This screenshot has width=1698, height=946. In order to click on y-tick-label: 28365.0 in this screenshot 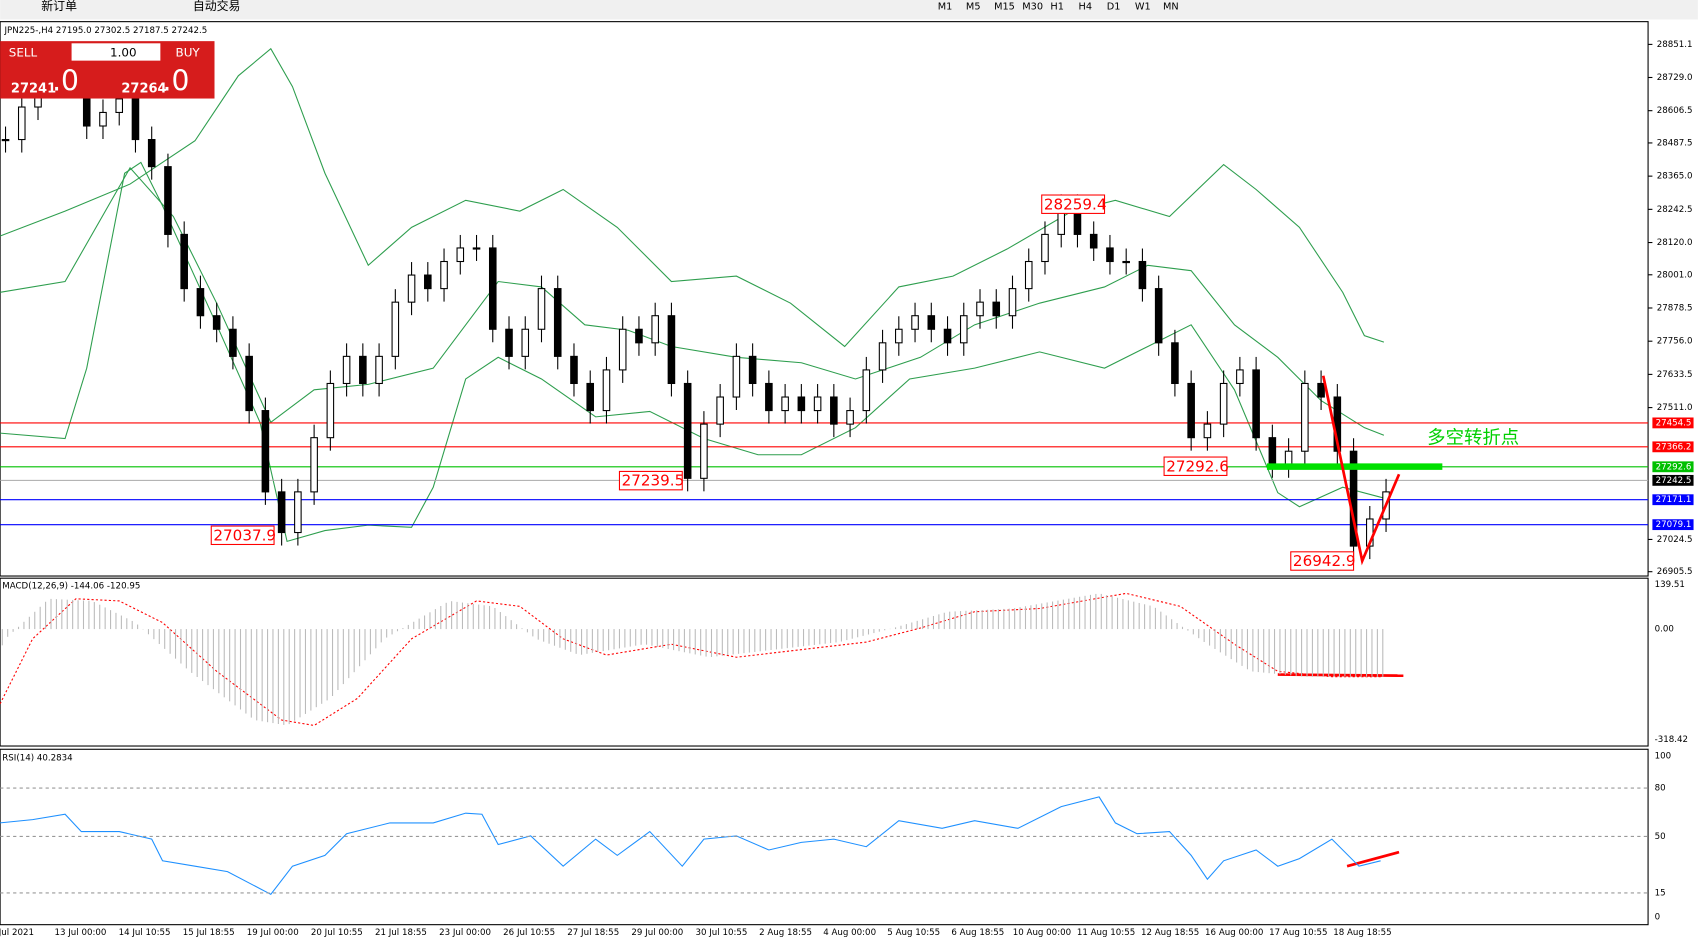, I will do `click(1675, 177)`.